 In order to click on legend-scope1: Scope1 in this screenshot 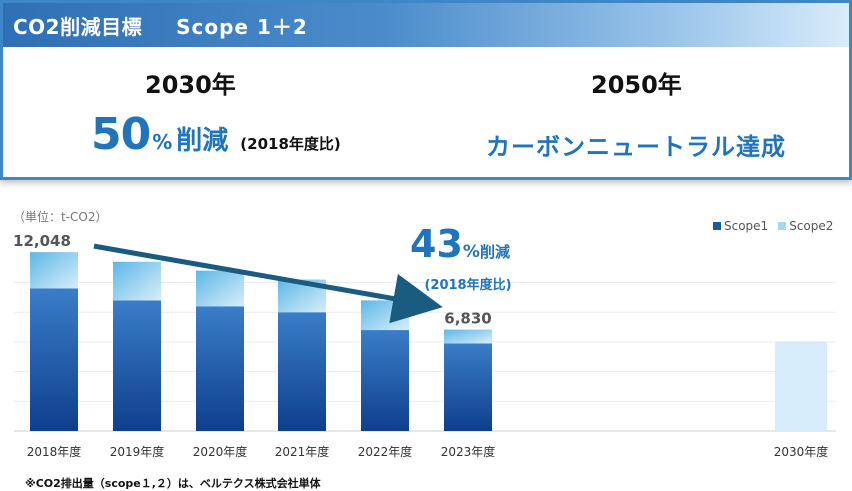, I will do `click(740, 226)`.